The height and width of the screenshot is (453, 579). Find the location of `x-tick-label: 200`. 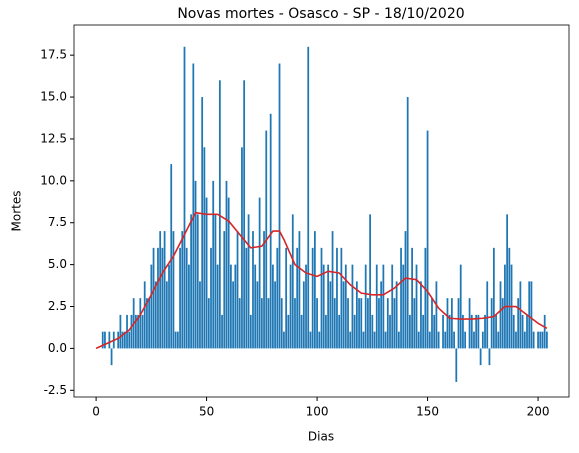

x-tick-label: 200 is located at coordinates (538, 412).